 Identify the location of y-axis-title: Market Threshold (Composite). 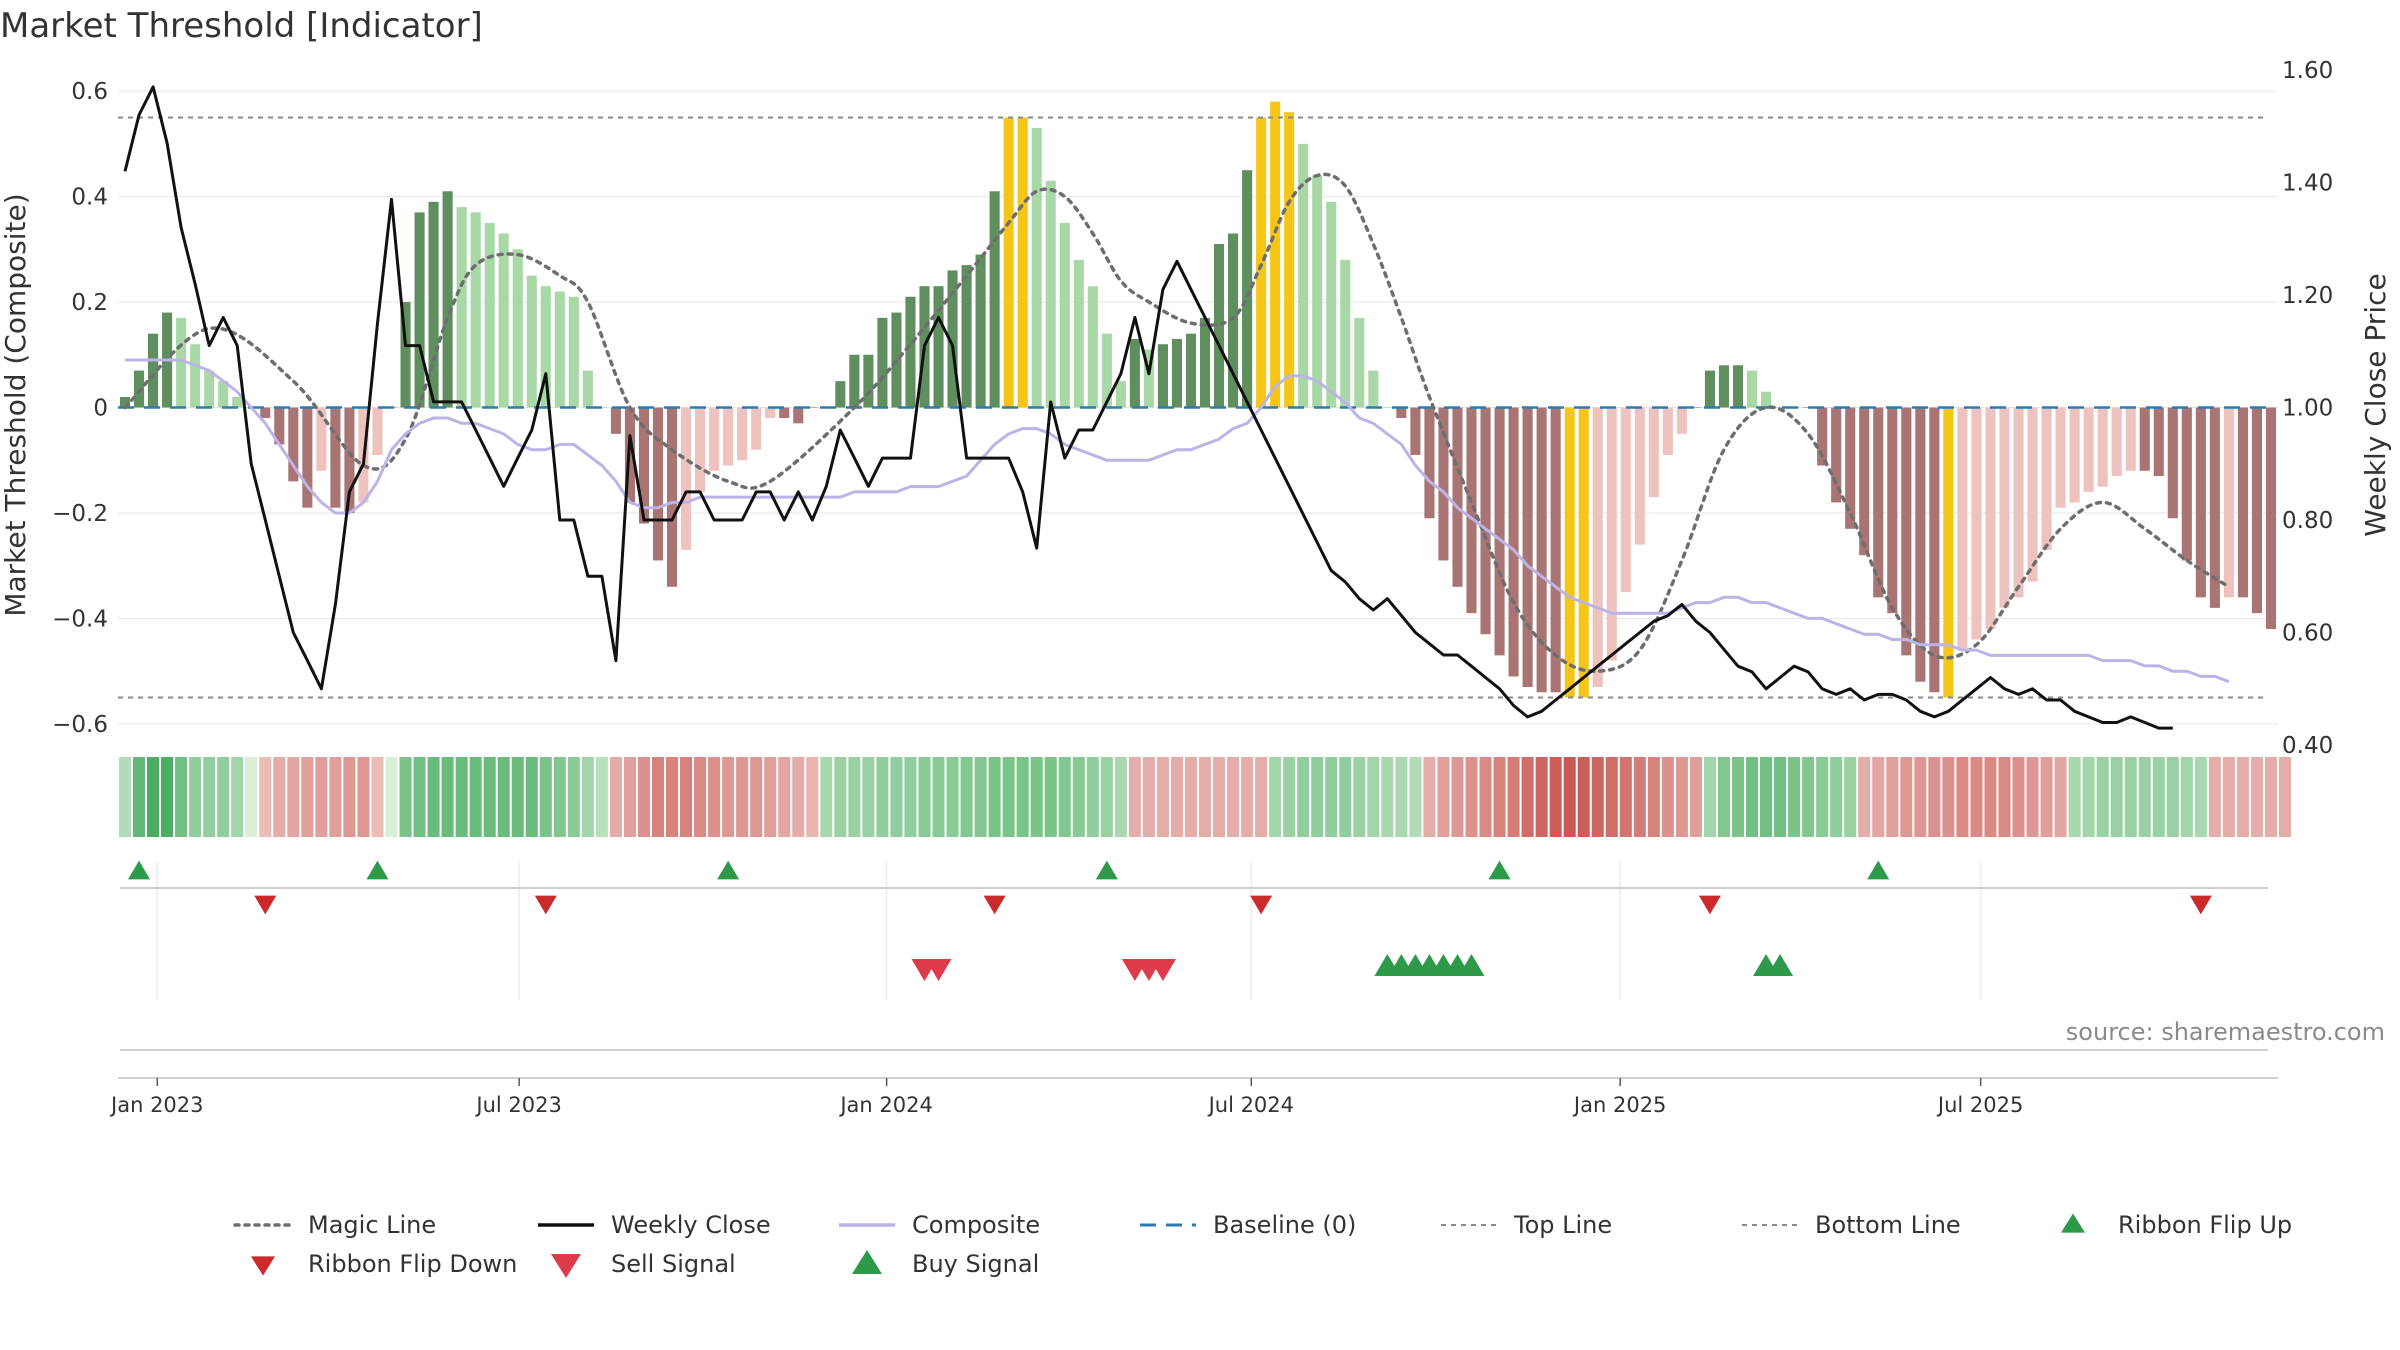
(16, 404).